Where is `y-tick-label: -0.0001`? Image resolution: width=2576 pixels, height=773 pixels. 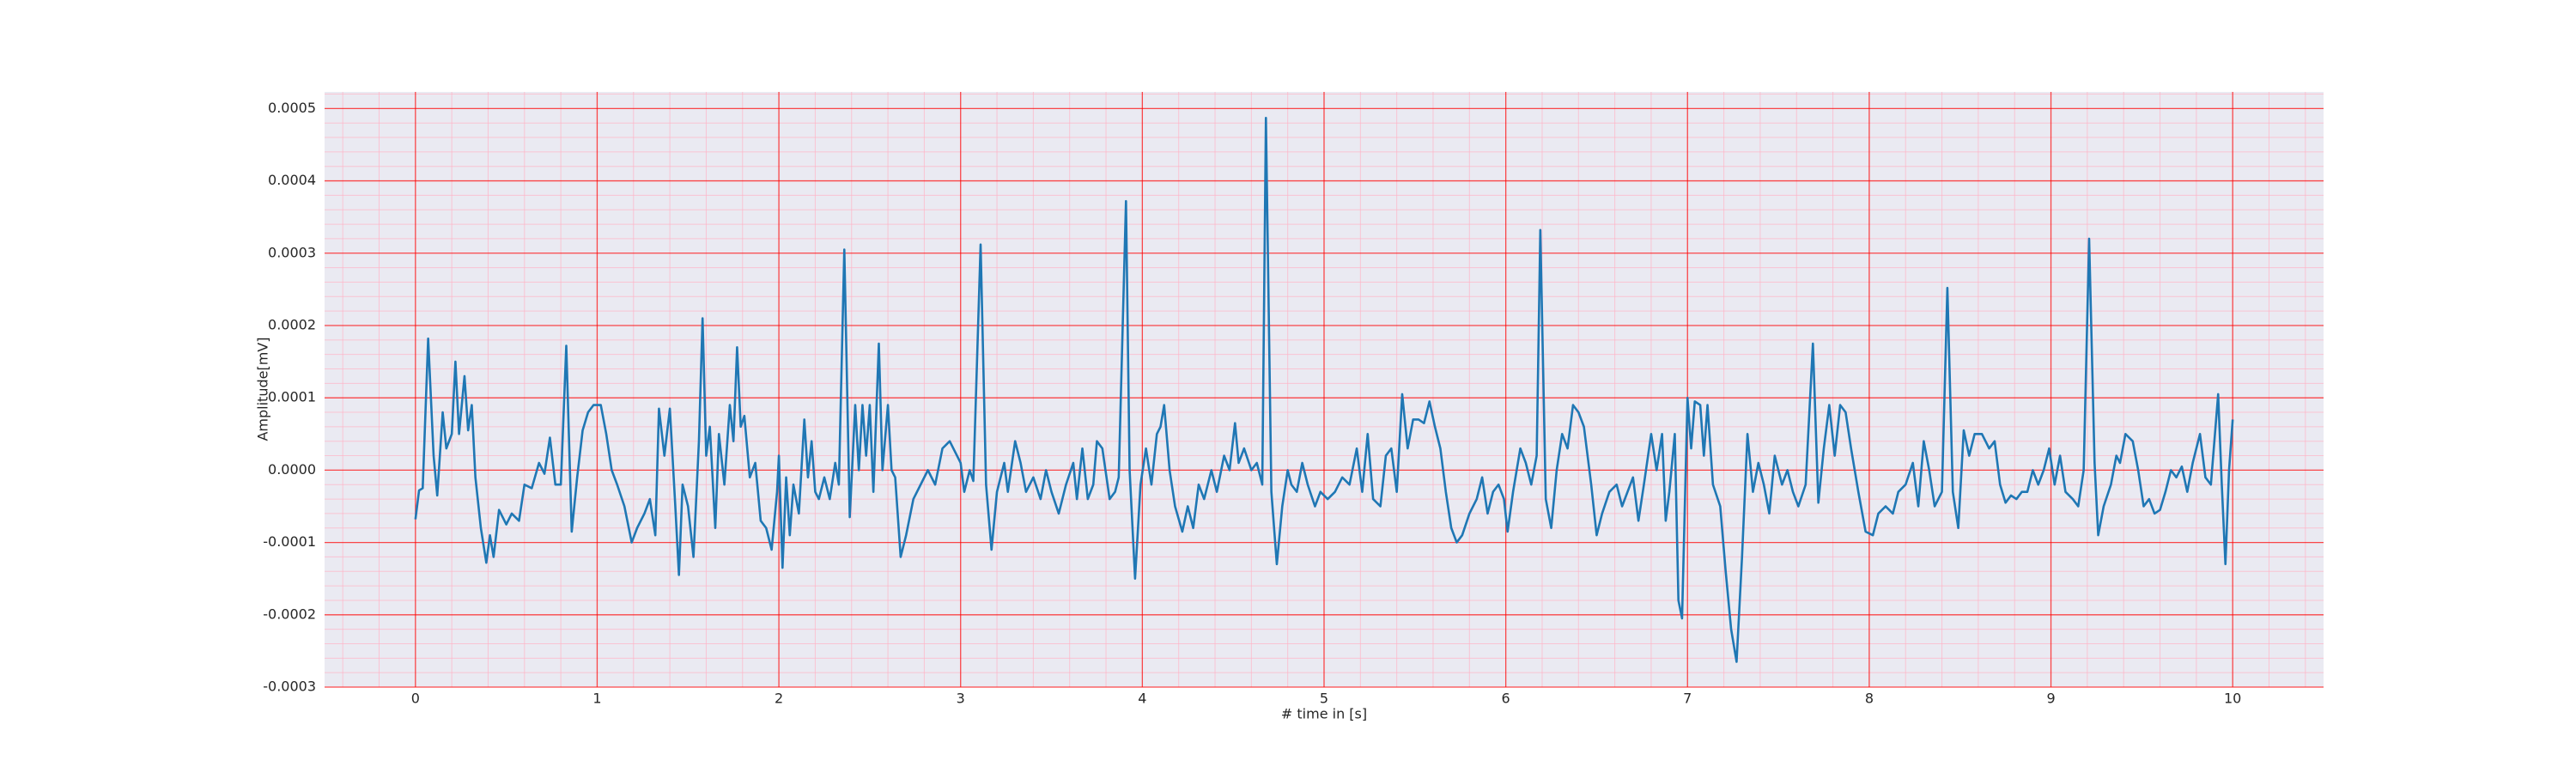 y-tick-label: -0.0001 is located at coordinates (290, 541).